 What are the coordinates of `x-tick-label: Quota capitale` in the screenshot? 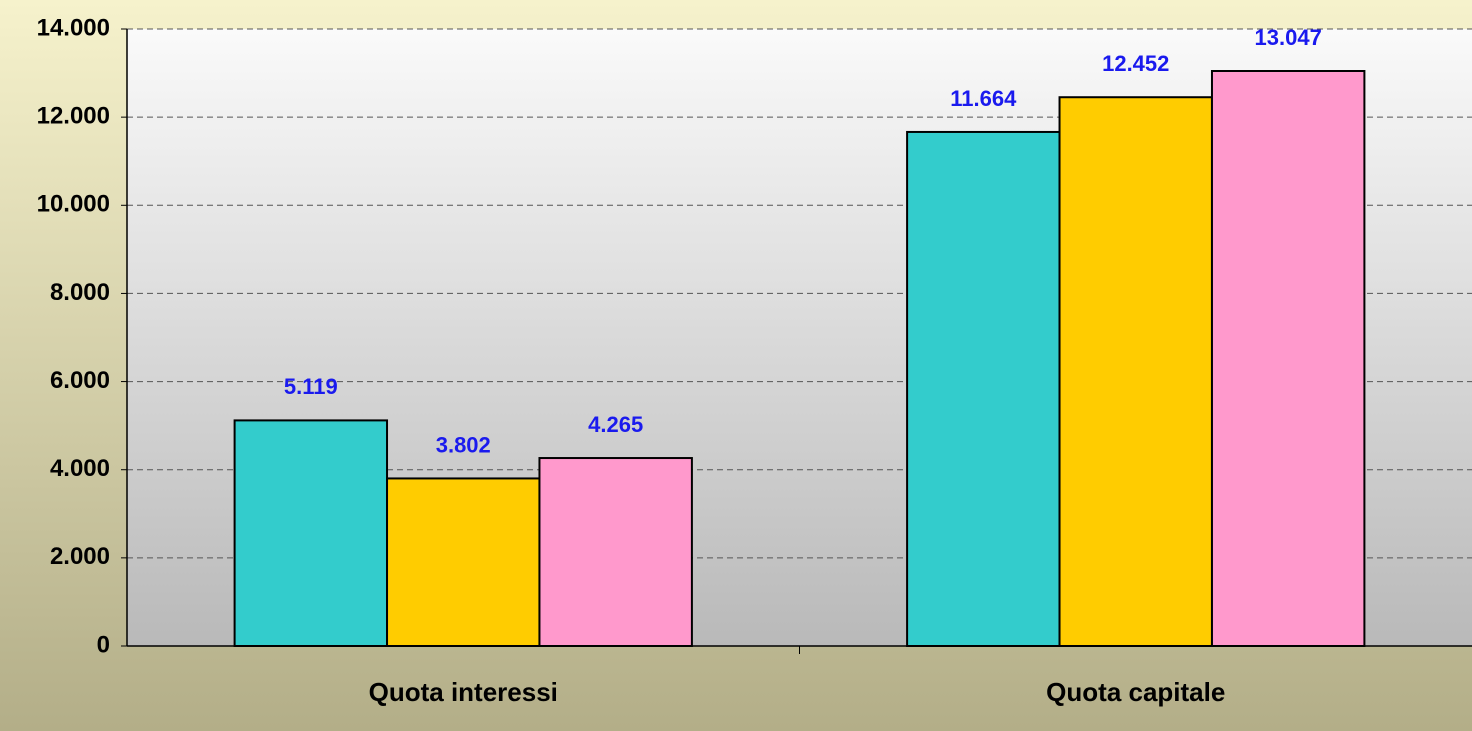 It's located at (1135, 692).